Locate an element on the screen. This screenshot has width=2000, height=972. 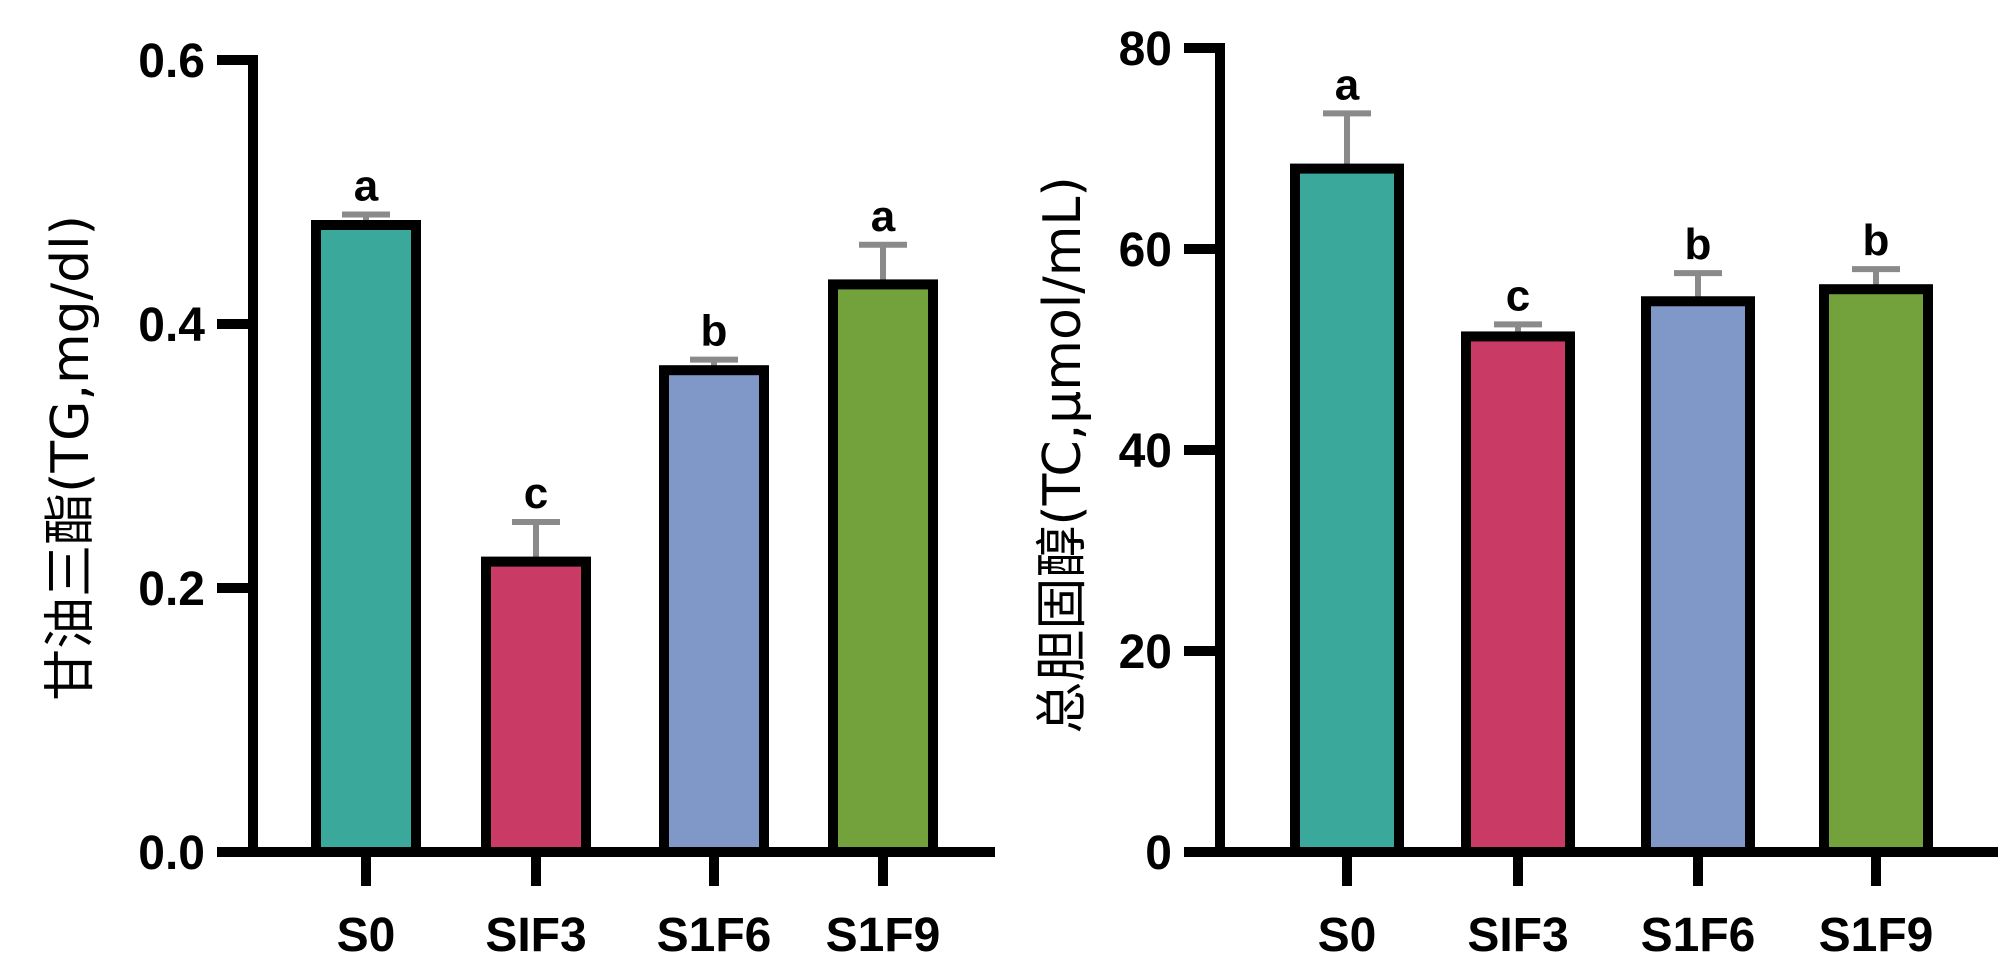
y-tick-label: 40 is located at coordinates (1145, 451).